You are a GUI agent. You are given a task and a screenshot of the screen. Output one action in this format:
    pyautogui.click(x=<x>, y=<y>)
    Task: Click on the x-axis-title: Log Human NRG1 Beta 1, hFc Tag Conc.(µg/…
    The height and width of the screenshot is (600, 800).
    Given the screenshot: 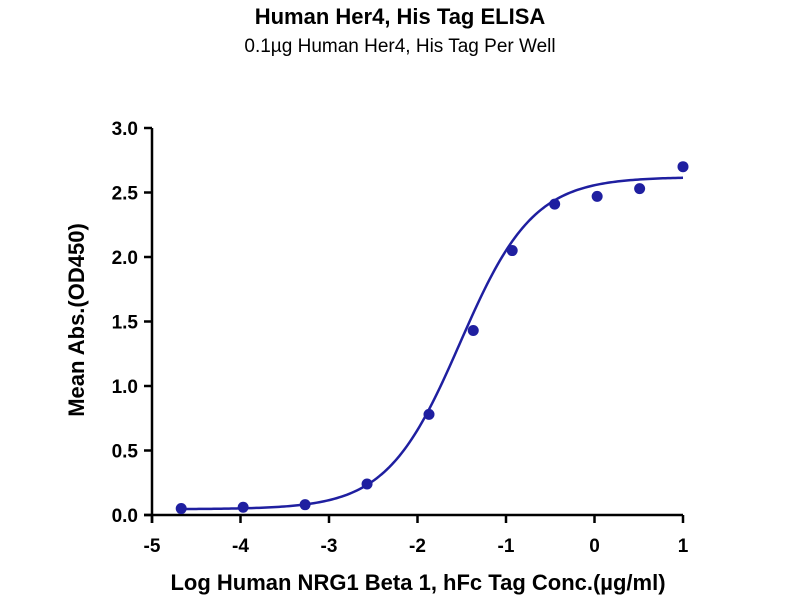 What is the action you would take?
    pyautogui.click(x=417, y=582)
    